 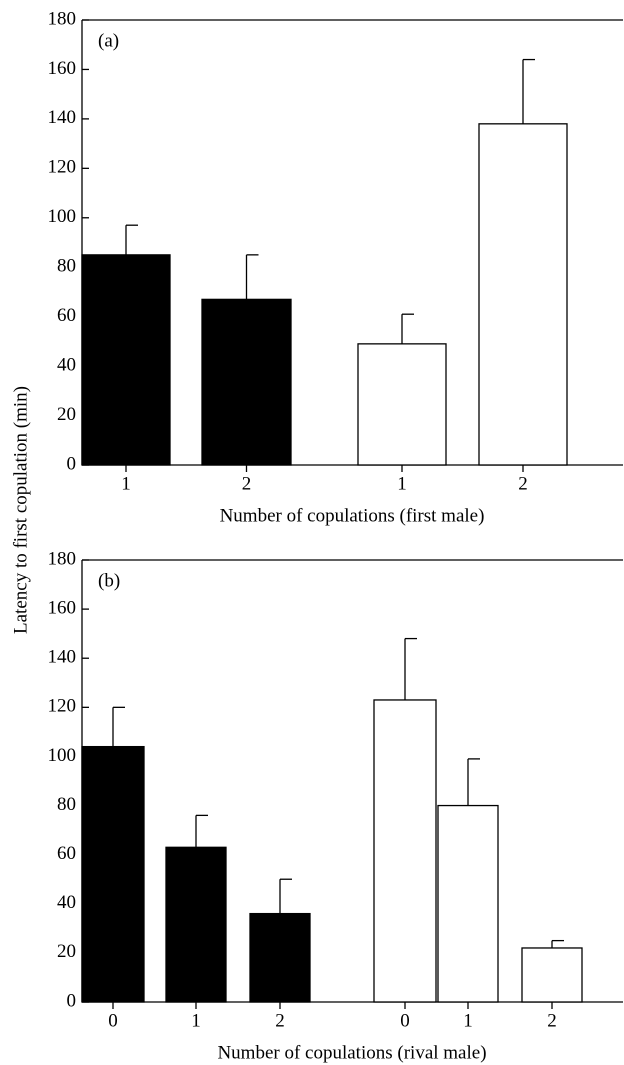 I want to click on x-axis-label: Number of copulations (first male), so click(x=352, y=515).